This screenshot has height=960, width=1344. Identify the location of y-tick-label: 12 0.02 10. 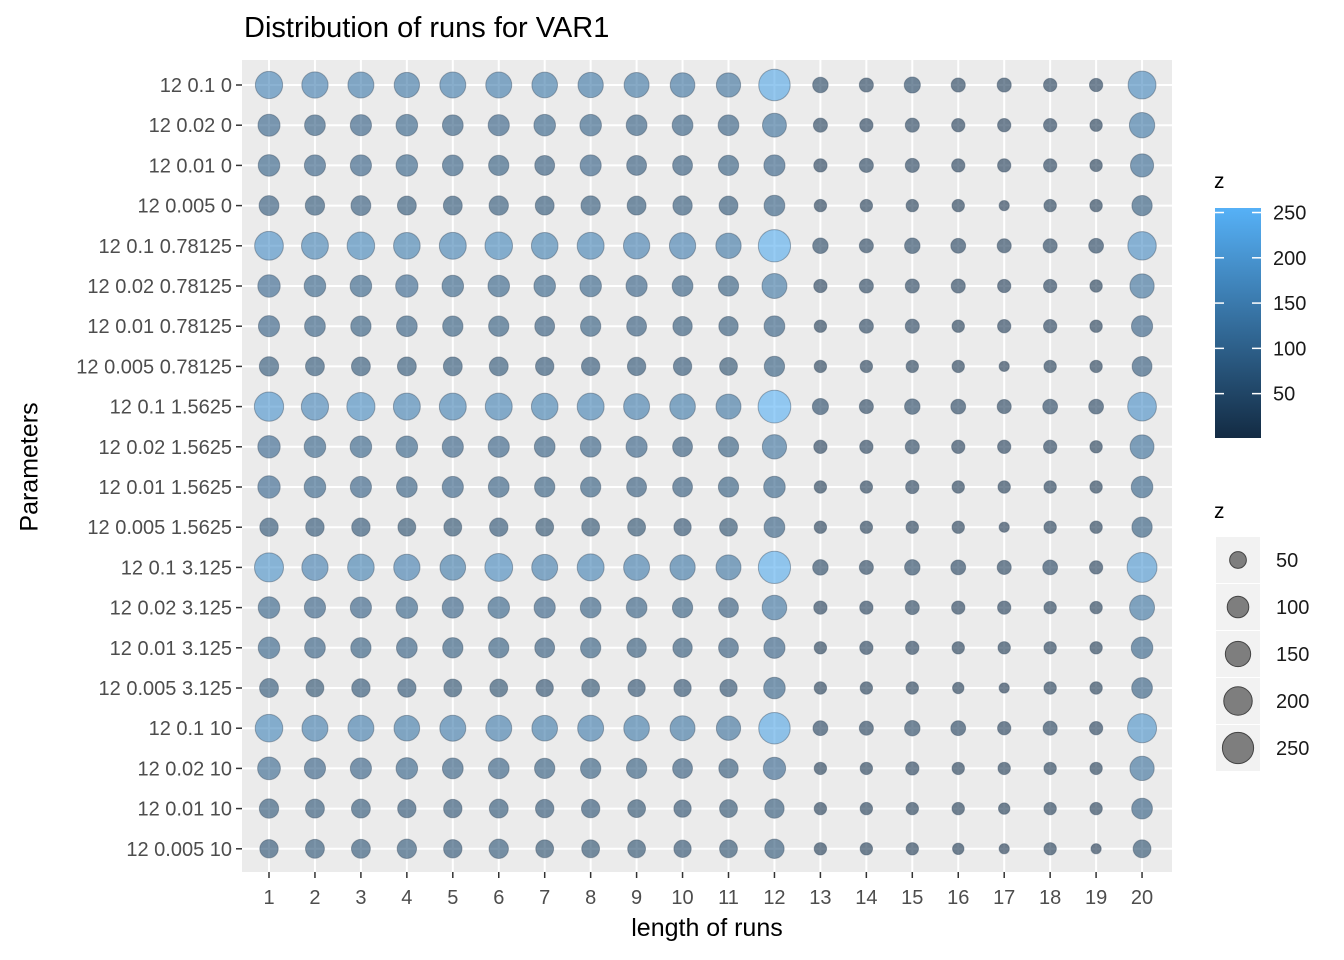
(184, 769).